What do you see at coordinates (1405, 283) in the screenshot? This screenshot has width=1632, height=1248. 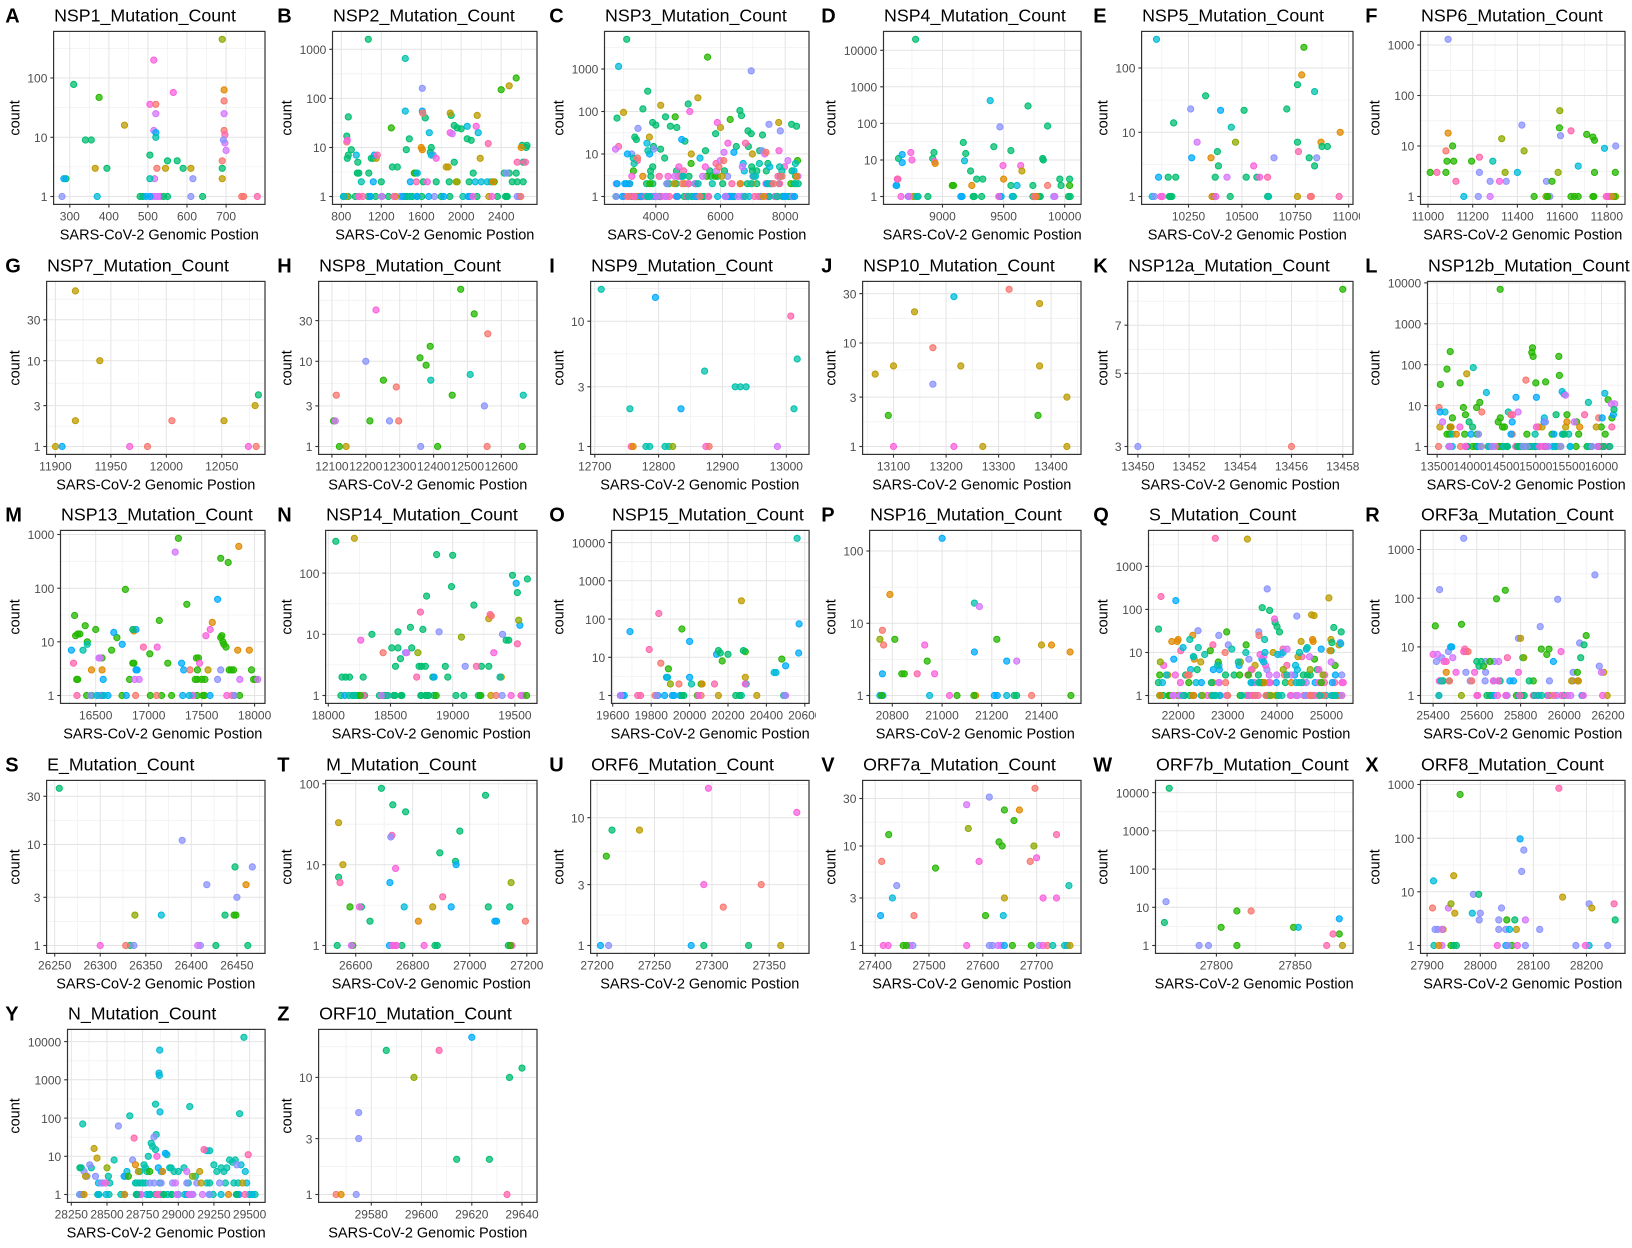 I see `svg-text: 10000` at bounding box center [1405, 283].